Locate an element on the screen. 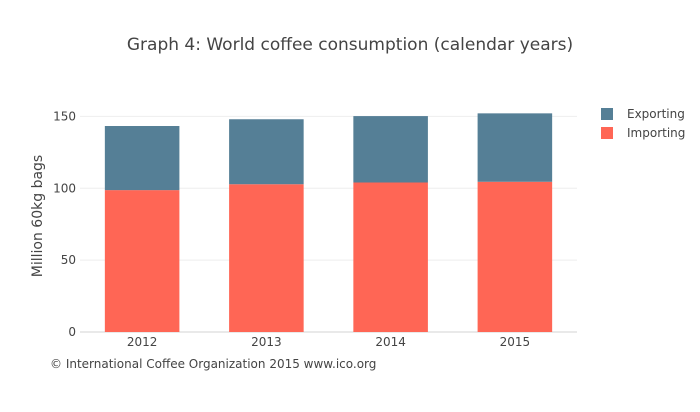 Image resolution: width=700 pixels, height=412 pixels. bar-exporting-2014 is located at coordinates (390, 149).